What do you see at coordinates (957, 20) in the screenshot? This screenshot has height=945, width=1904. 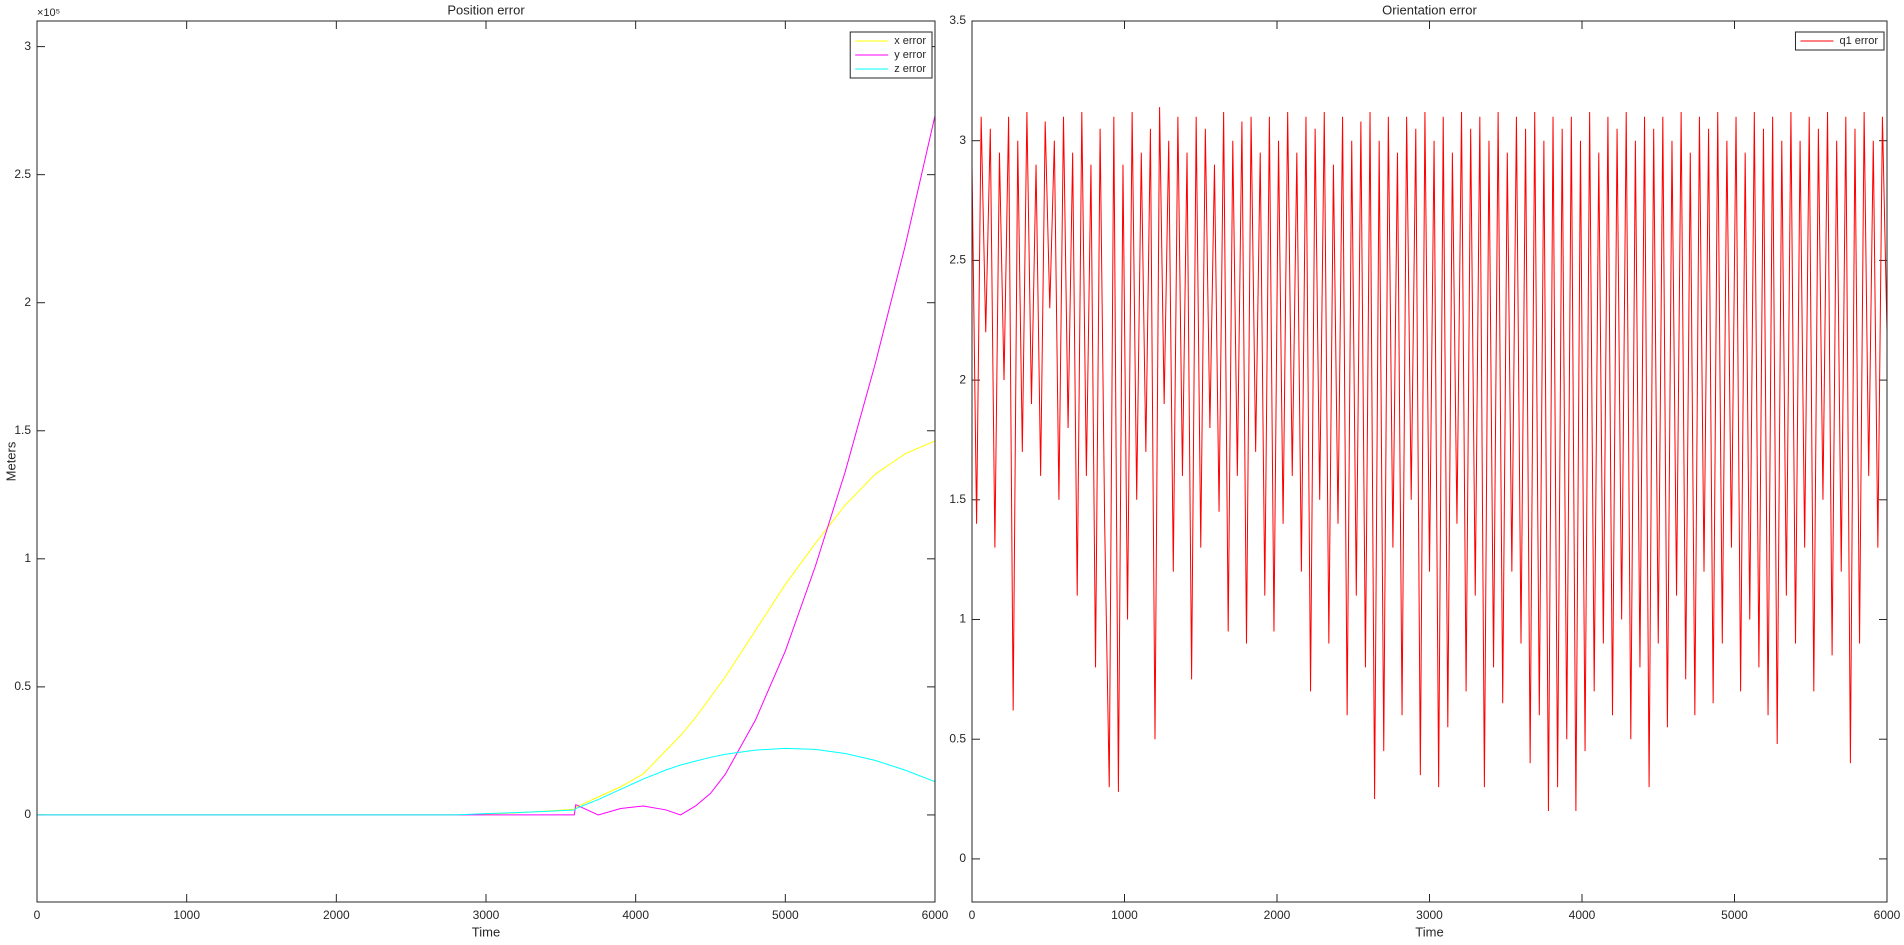 I see `y-tick-label: 3.5` at bounding box center [957, 20].